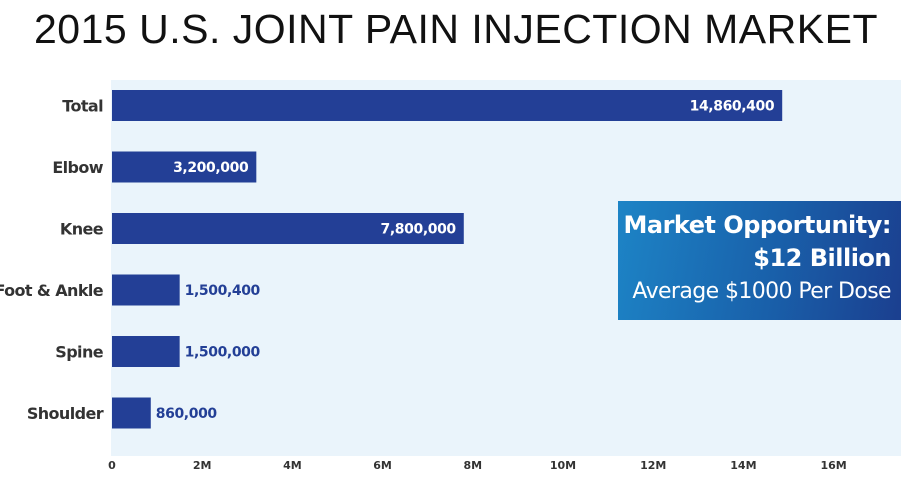 The image size is (912, 479). What do you see at coordinates (757, 225) in the screenshot?
I see `callout-line-1: Market Opportunity:` at bounding box center [757, 225].